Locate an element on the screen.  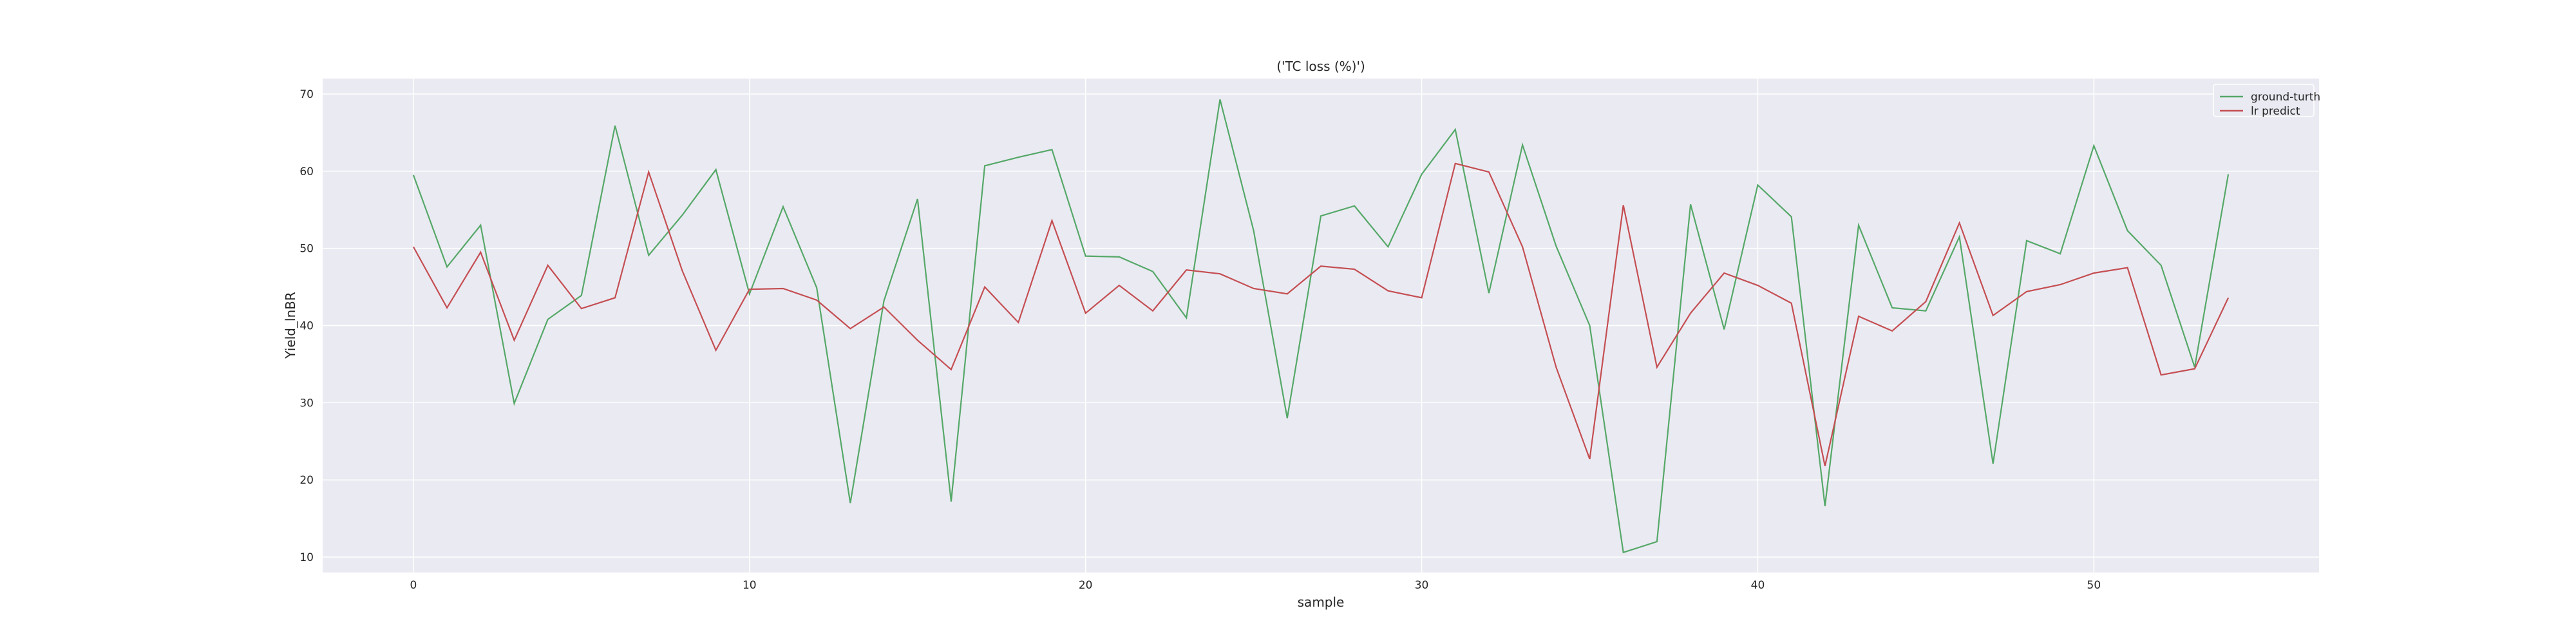
legend-label-ground-turth: ground-turth is located at coordinates (2285, 97).